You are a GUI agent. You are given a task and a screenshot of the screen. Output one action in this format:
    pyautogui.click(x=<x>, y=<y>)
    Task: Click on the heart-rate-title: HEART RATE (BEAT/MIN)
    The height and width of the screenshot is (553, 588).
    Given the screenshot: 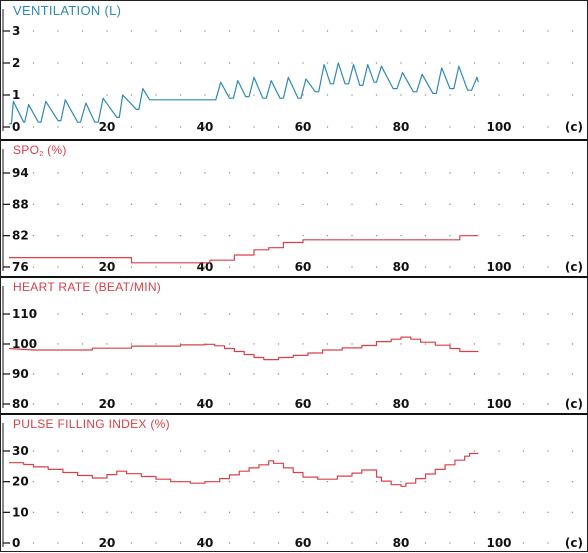 What is the action you would take?
    pyautogui.click(x=87, y=287)
    